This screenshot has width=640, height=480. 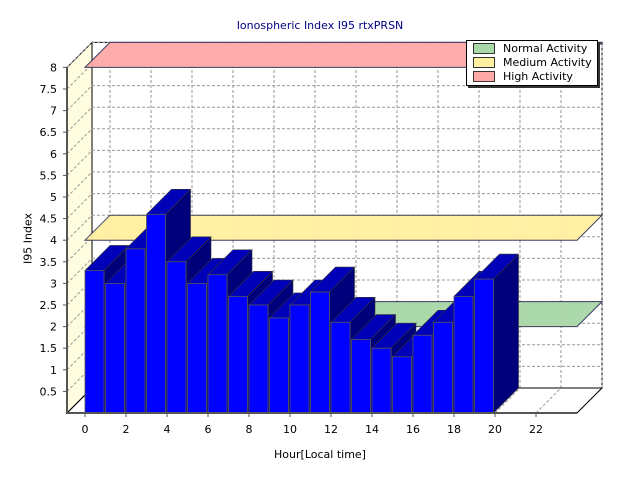 I want to click on legend-item-medium: Medium Activity, so click(x=535, y=62).